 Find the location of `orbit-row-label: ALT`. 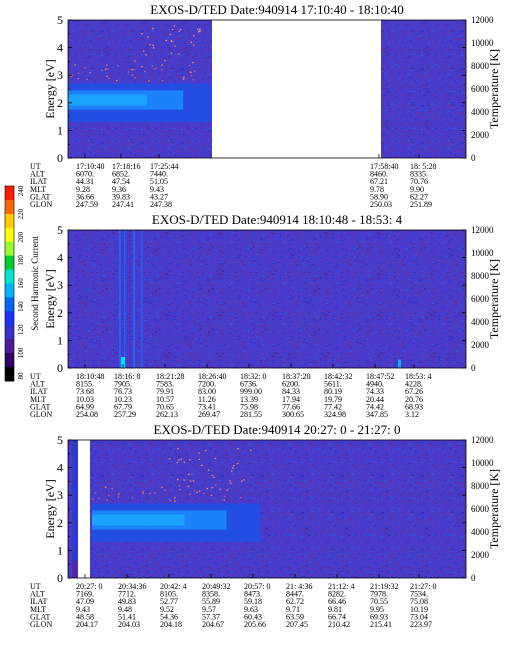

orbit-row-label: ALT is located at coordinates (37, 384).